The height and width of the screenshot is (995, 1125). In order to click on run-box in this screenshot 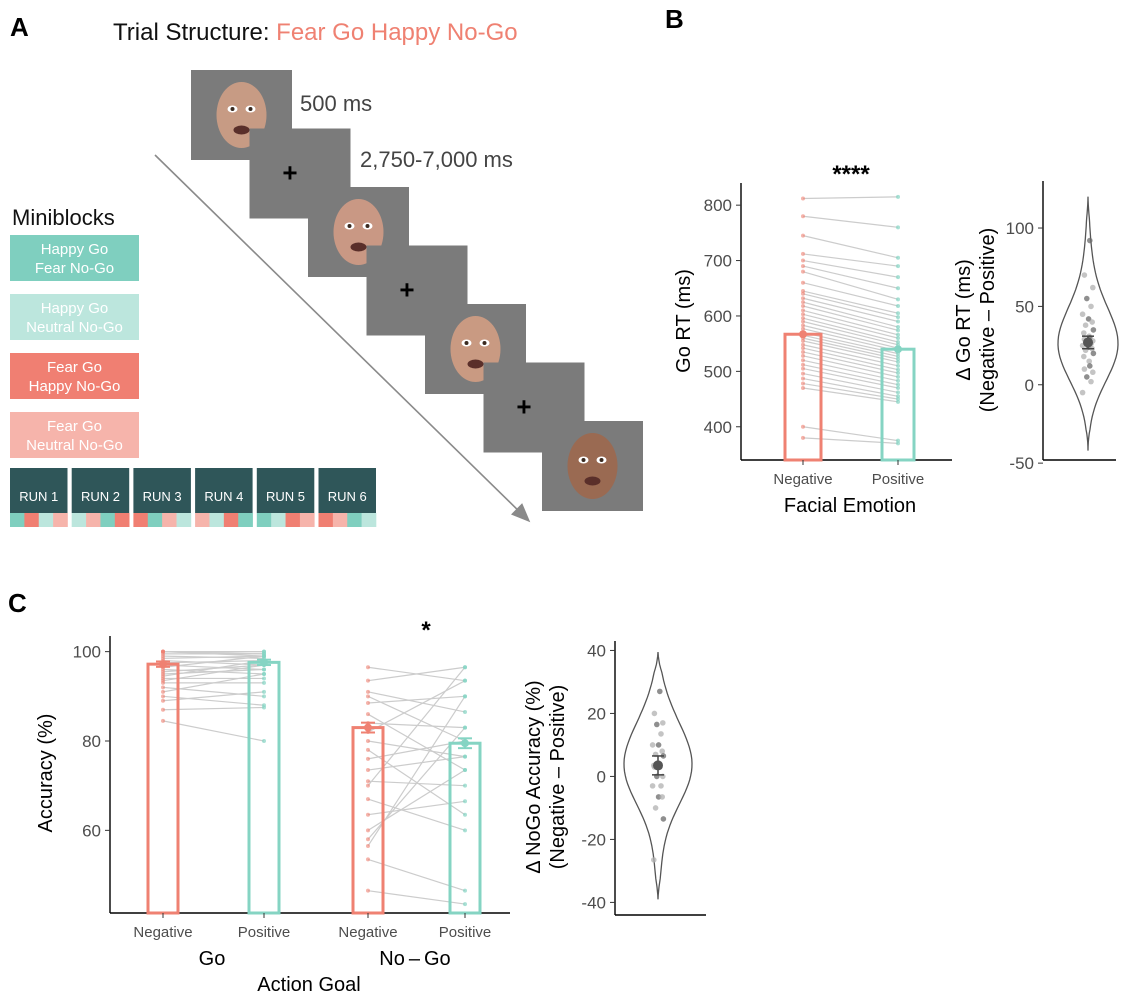, I will do `click(162, 490)`.